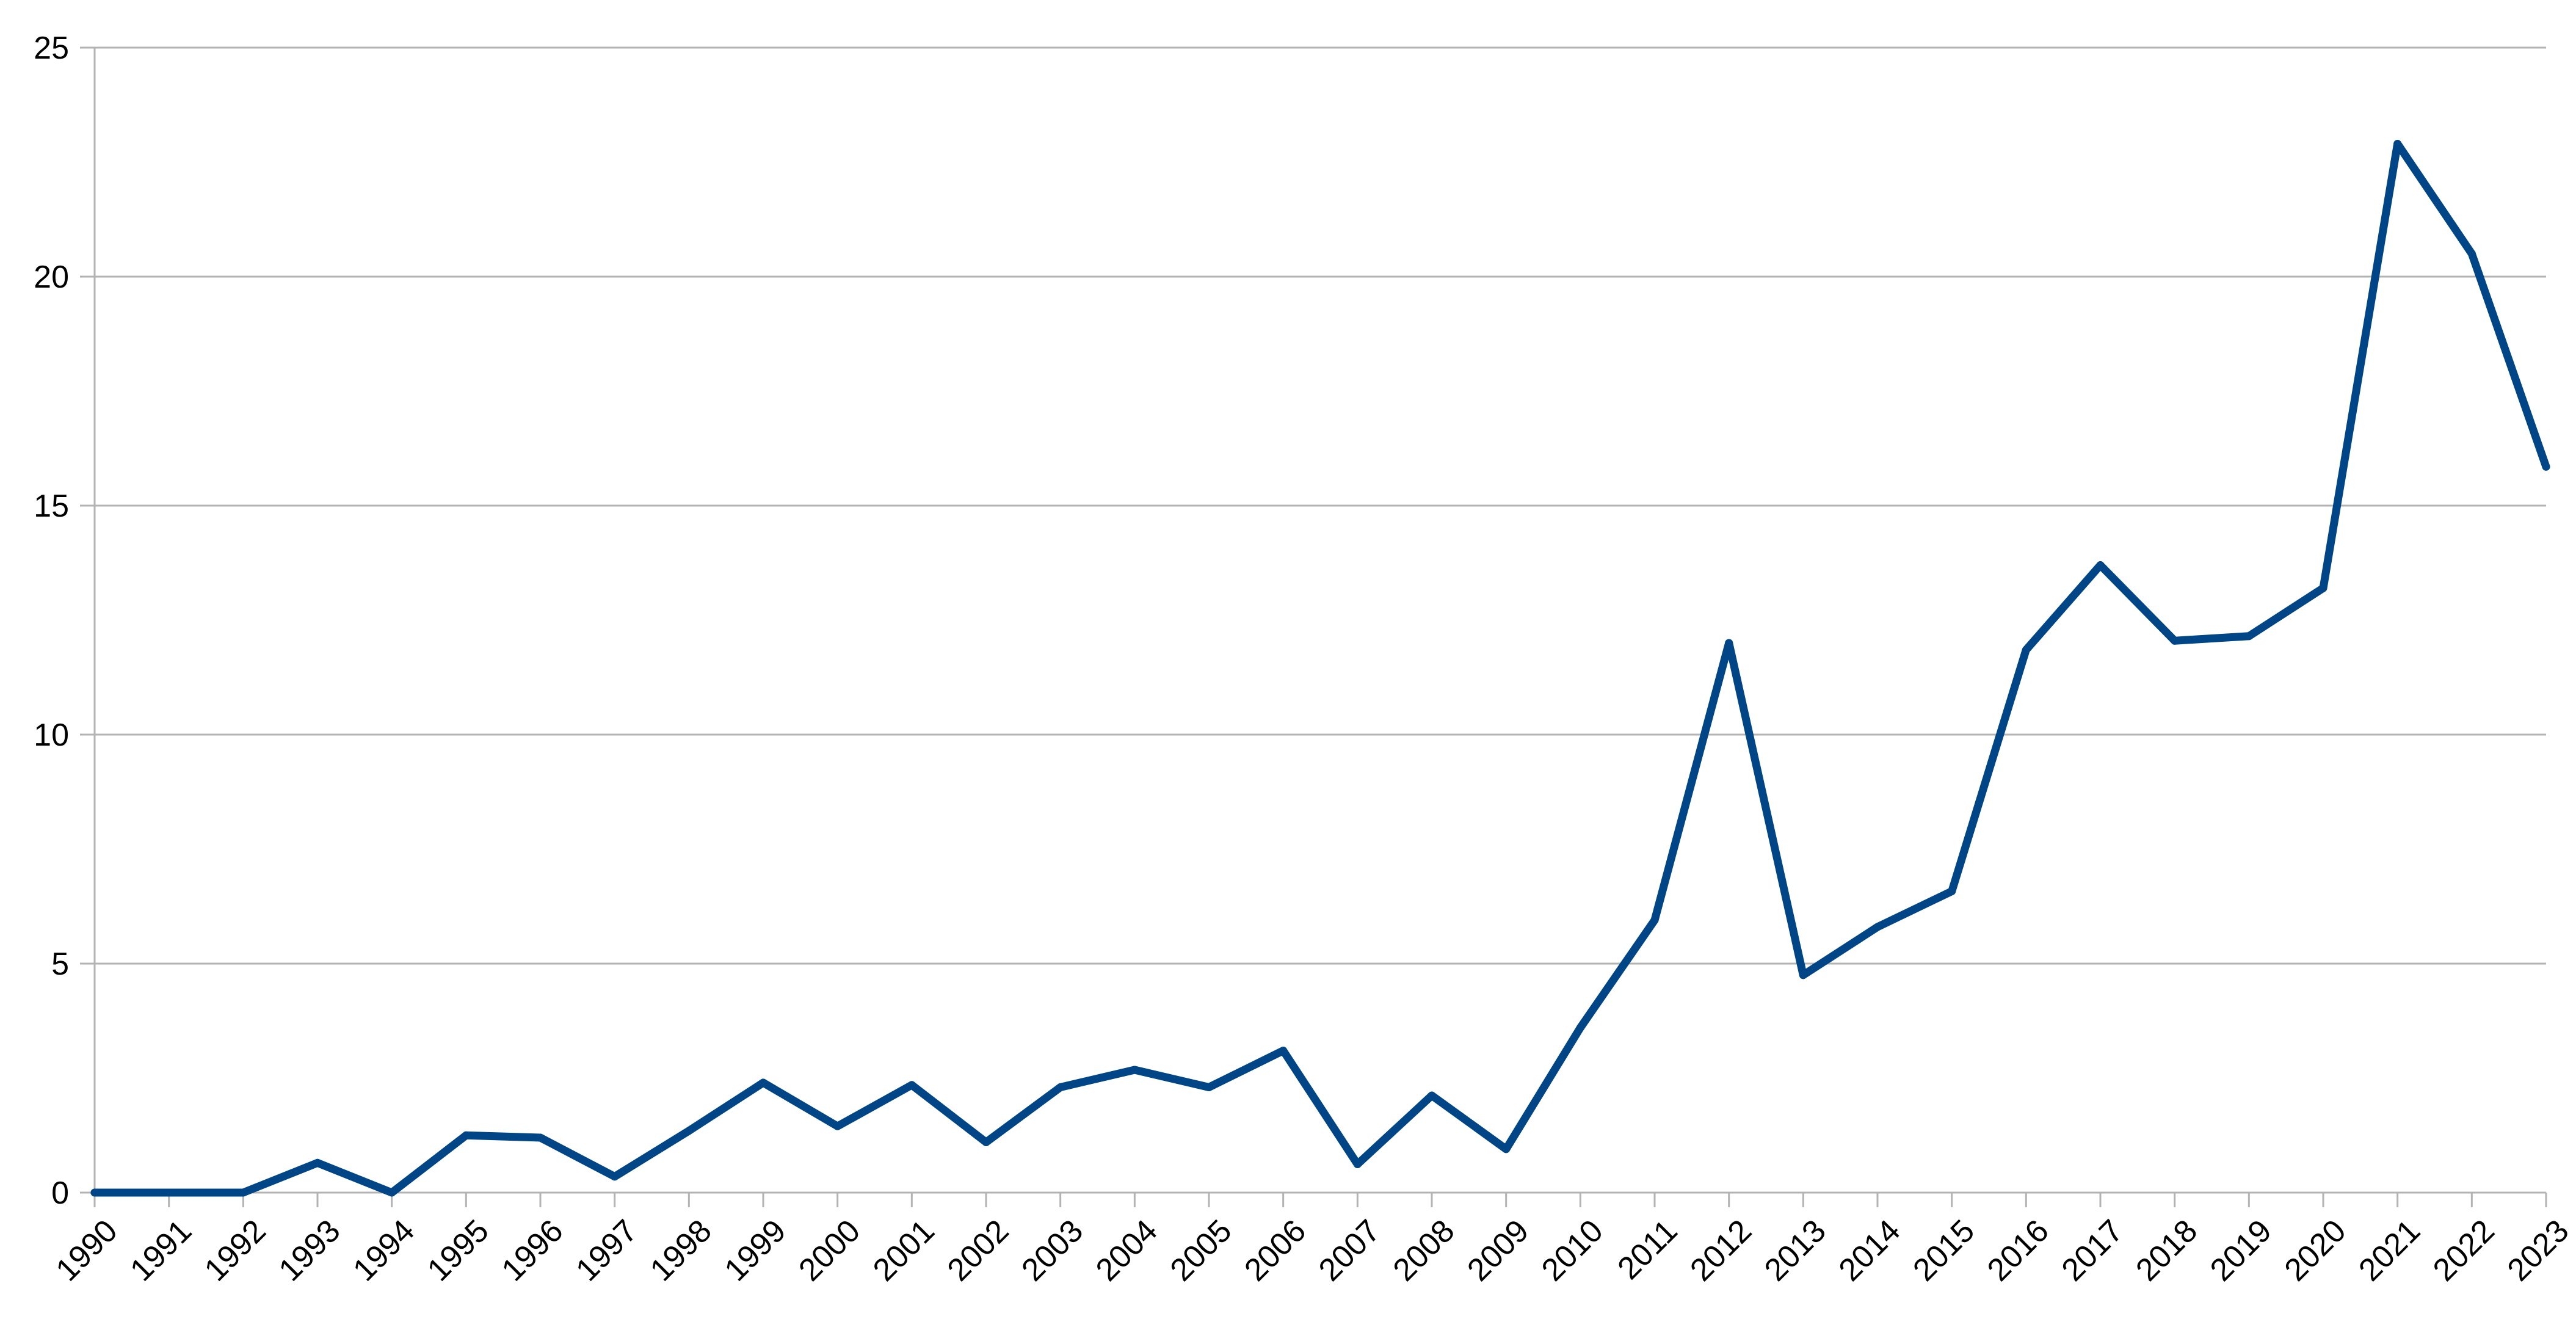 The image size is (2576, 1330). Describe the element at coordinates (681, 1250) in the screenshot. I see `x-tick-label: 1998` at that location.